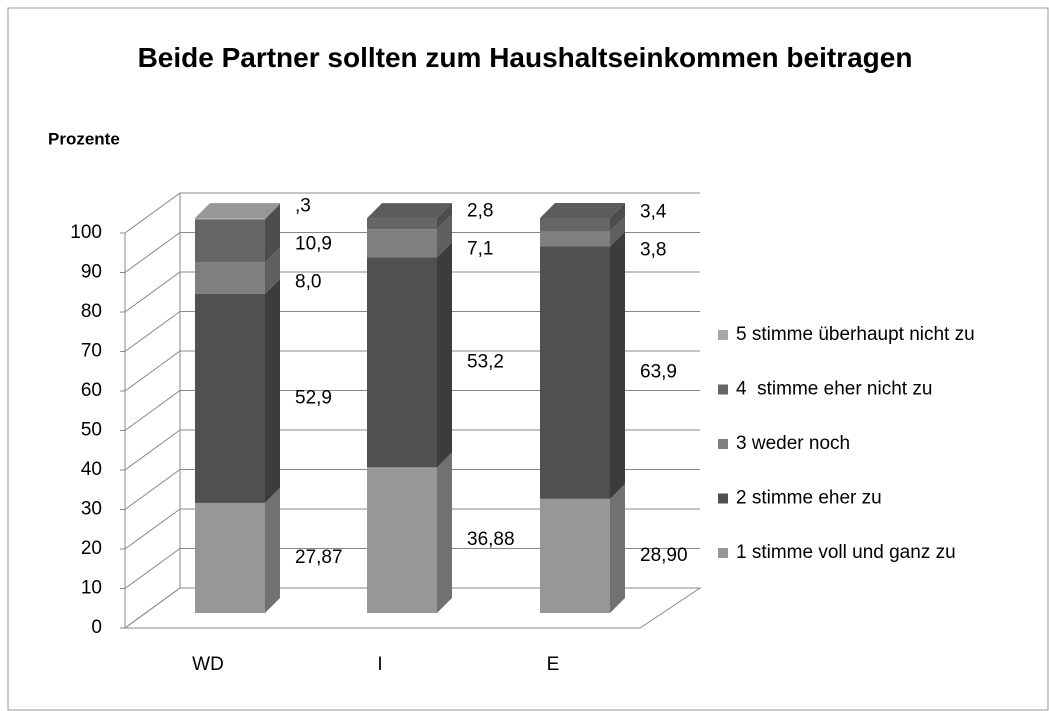 The image size is (1049, 711). What do you see at coordinates (793, 443) in the screenshot?
I see `legend-label: 3 weder noch` at bounding box center [793, 443].